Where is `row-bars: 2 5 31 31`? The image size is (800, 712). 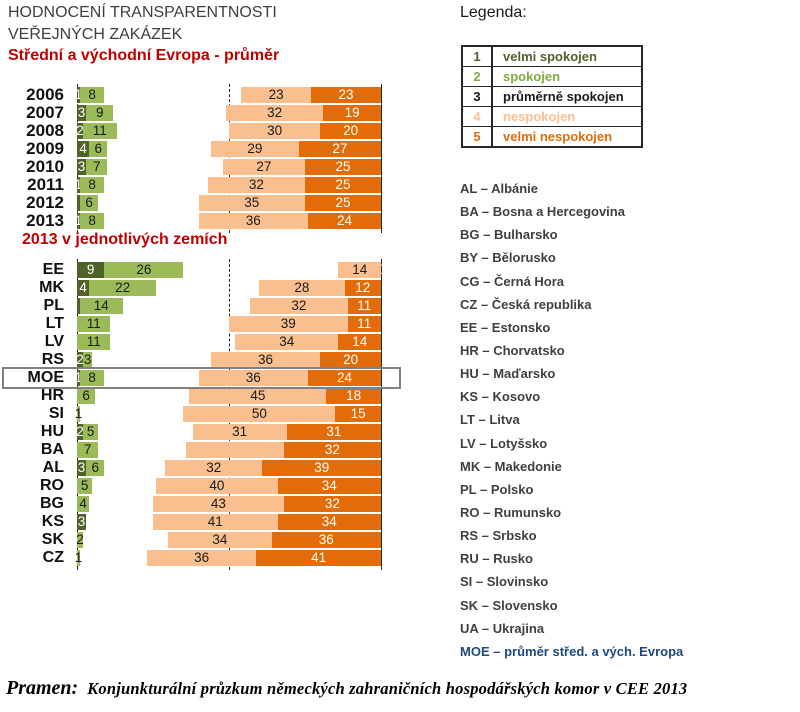
row-bars: 2 5 31 31 is located at coordinates (228, 432).